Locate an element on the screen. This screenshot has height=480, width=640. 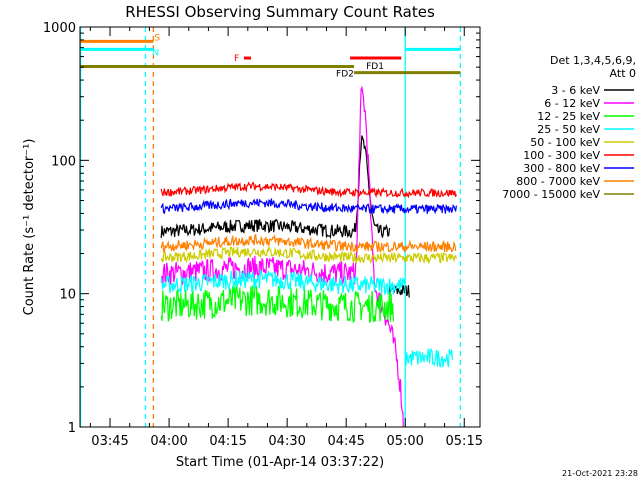
x-tick-label: 05:15 is located at coordinates (464, 441).